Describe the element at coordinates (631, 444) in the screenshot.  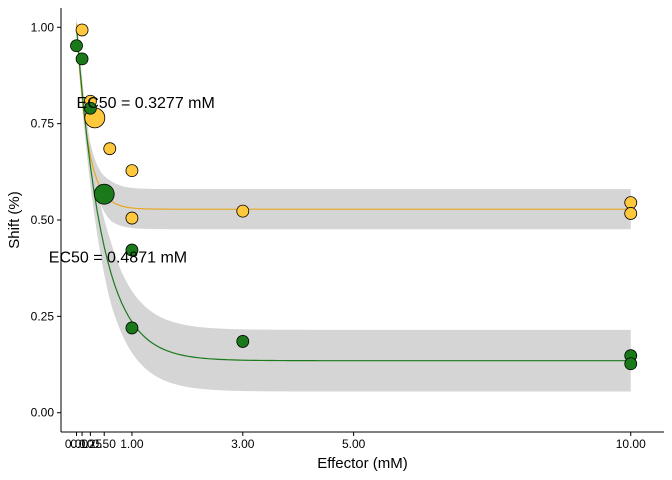
I see `x-tick-label-7: 10.00` at that location.